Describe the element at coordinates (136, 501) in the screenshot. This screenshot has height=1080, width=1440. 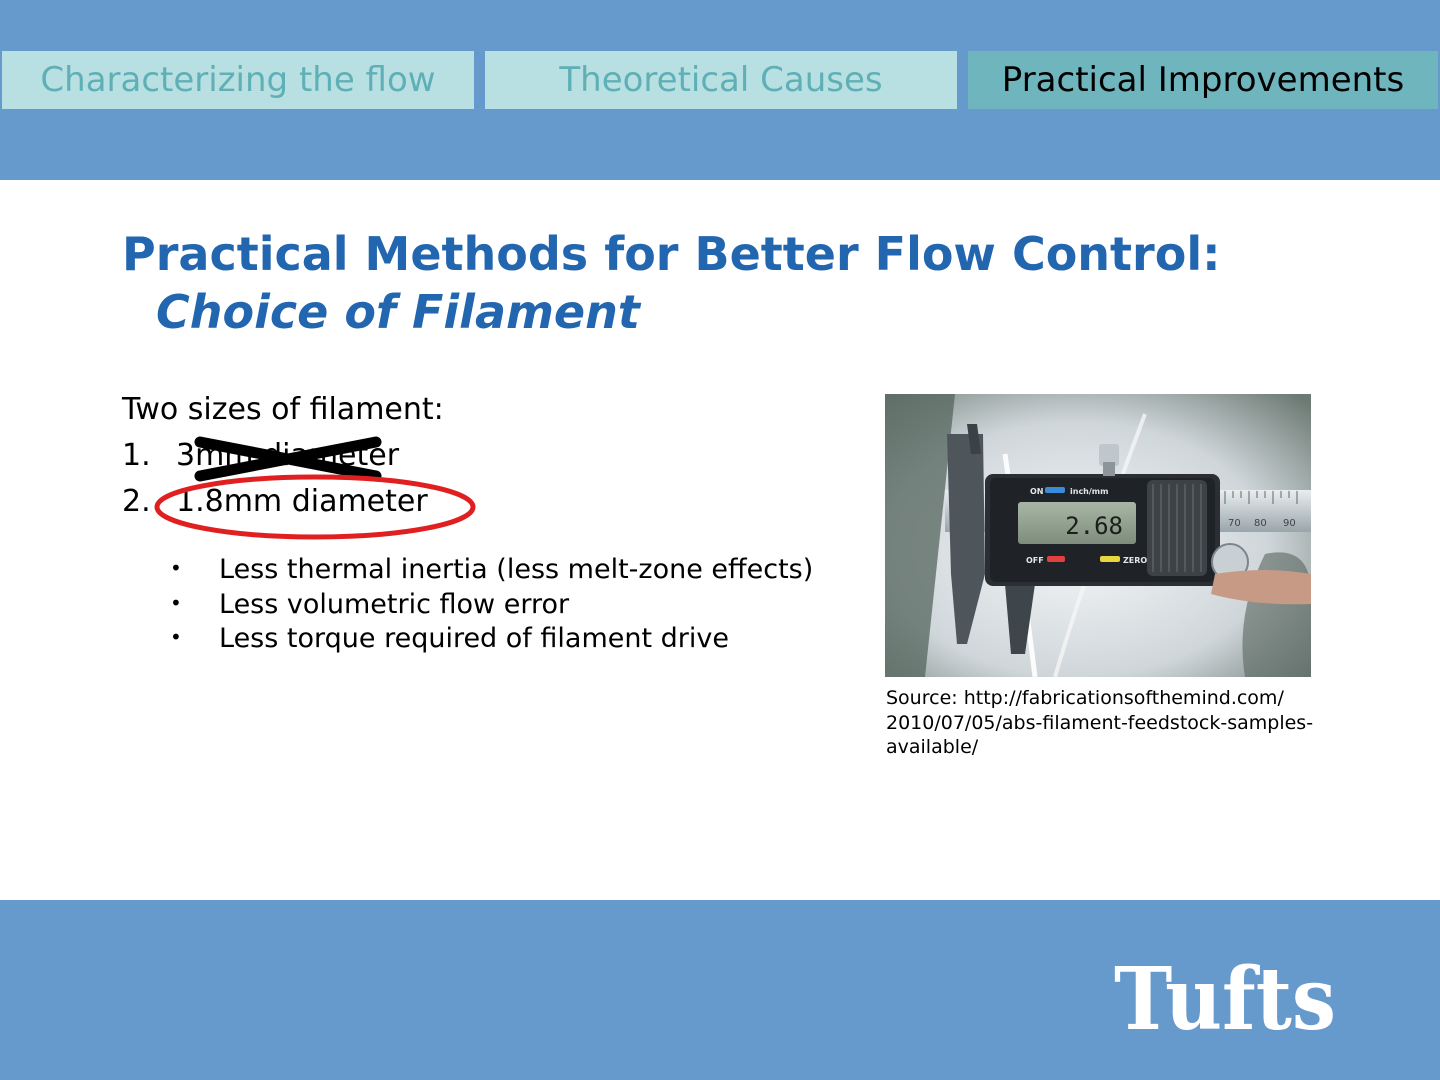
I see `list-number: 2.` at that location.